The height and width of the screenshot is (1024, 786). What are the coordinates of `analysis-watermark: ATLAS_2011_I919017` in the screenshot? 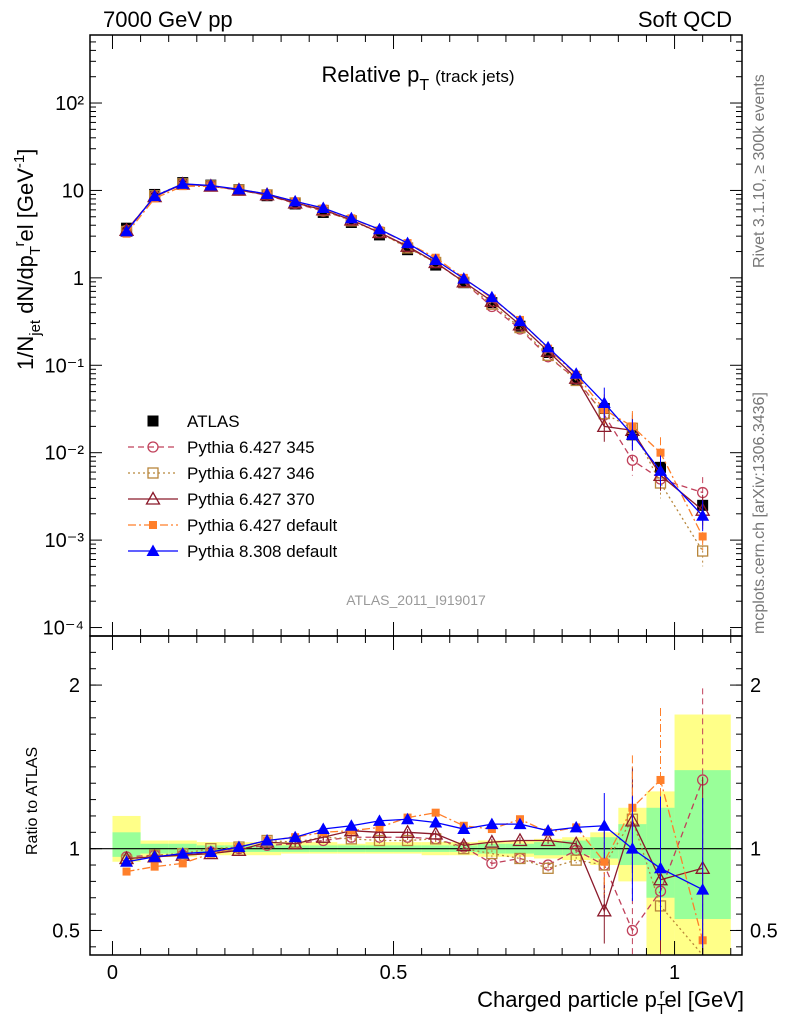 It's located at (416, 600).